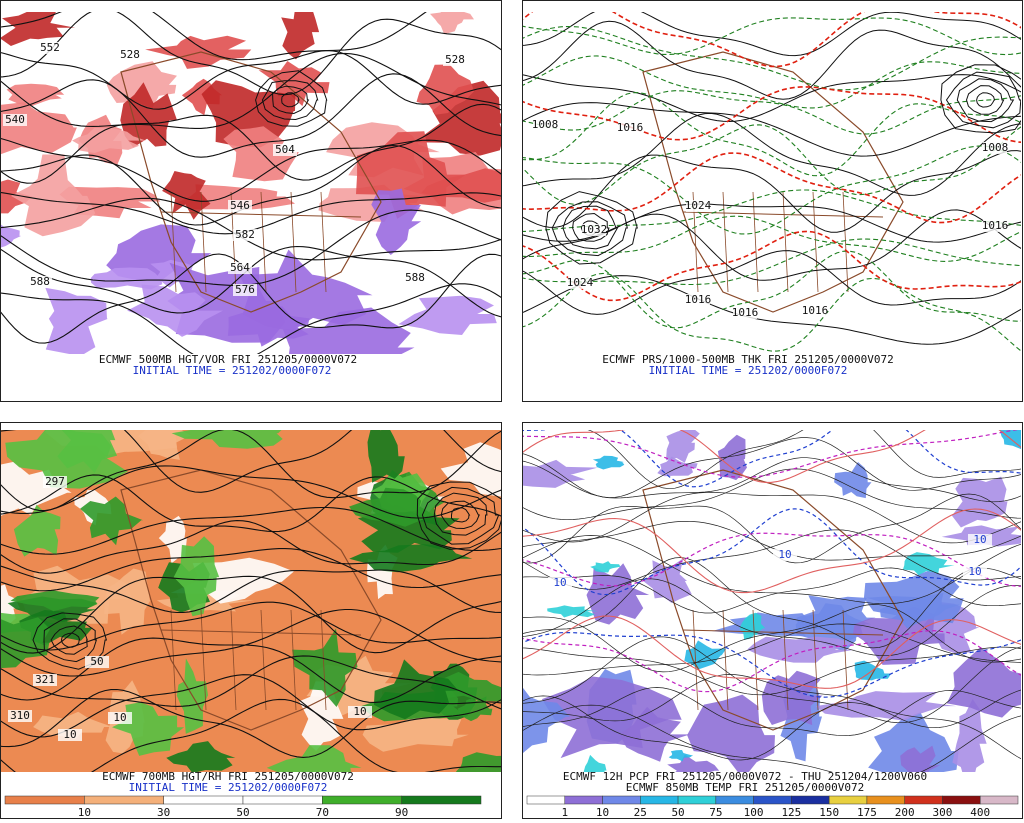 Image resolution: width=1024 pixels, height=823 pixels. What do you see at coordinates (867, 812) in the screenshot?
I see `colorbar-label: 175` at bounding box center [867, 812].